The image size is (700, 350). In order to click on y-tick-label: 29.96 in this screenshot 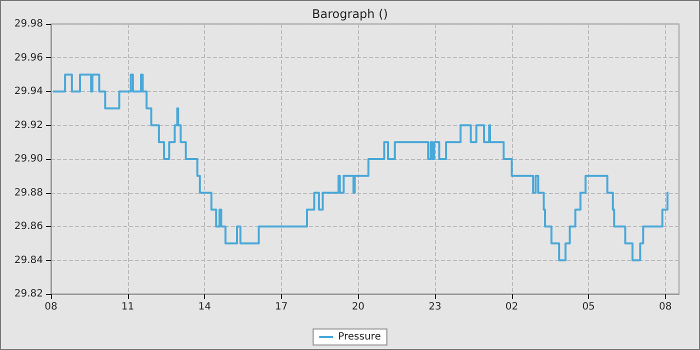, I will do `click(28, 58)`.